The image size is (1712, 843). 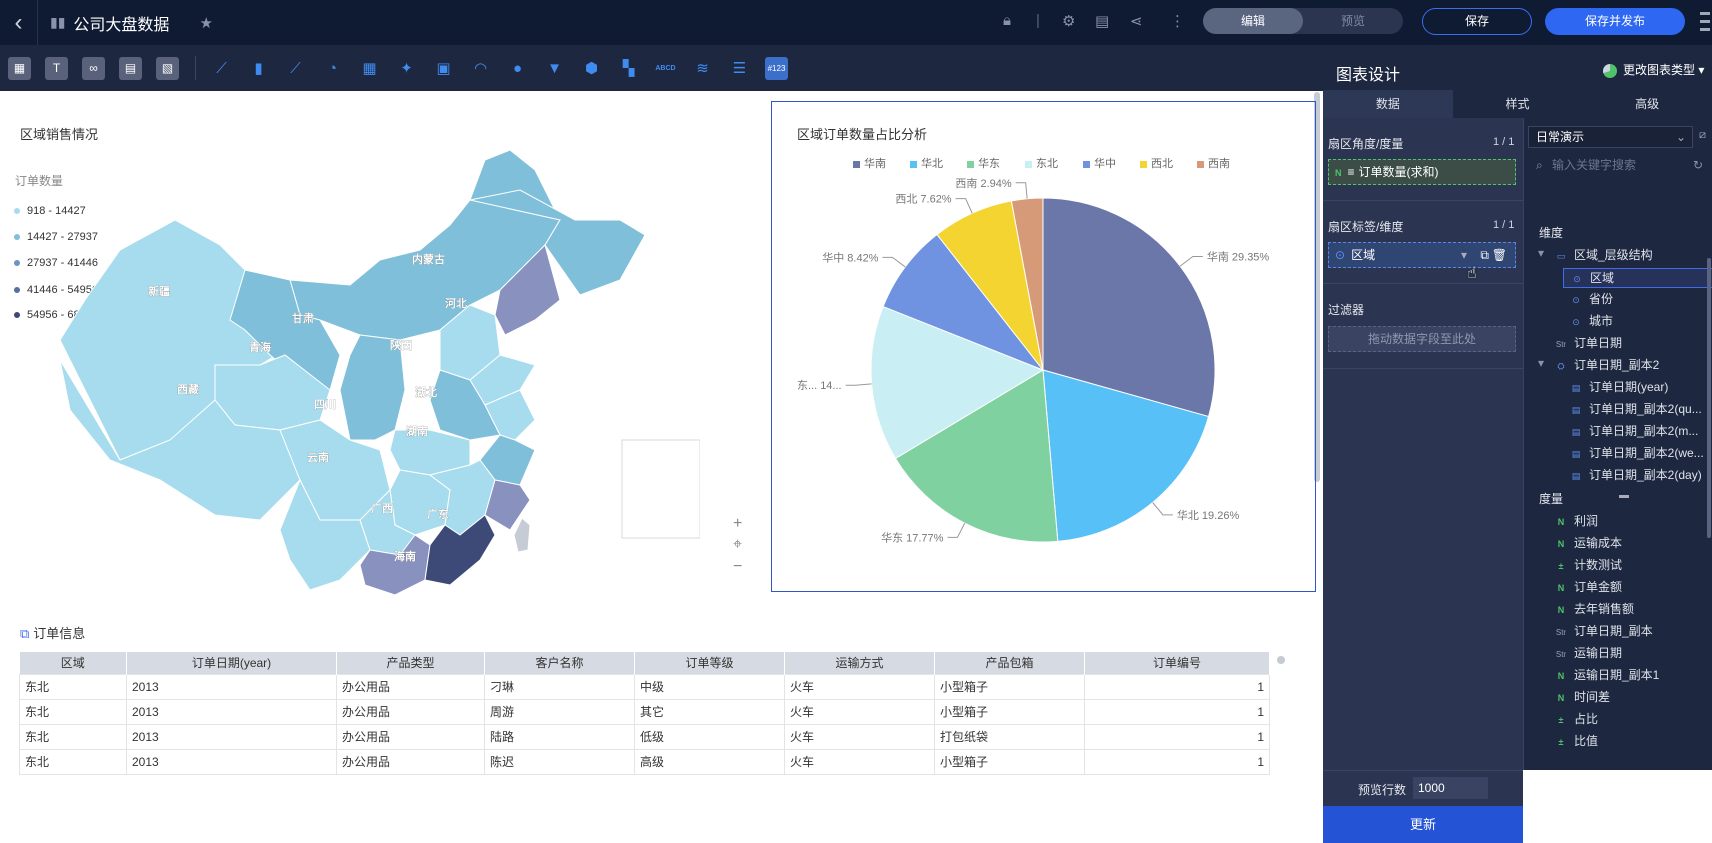 What do you see at coordinates (644, 736) in the screenshot?
I see `table-row: 东北 2013 办公用品 陆路 低级 火车 打包纸袋 1` at bounding box center [644, 736].